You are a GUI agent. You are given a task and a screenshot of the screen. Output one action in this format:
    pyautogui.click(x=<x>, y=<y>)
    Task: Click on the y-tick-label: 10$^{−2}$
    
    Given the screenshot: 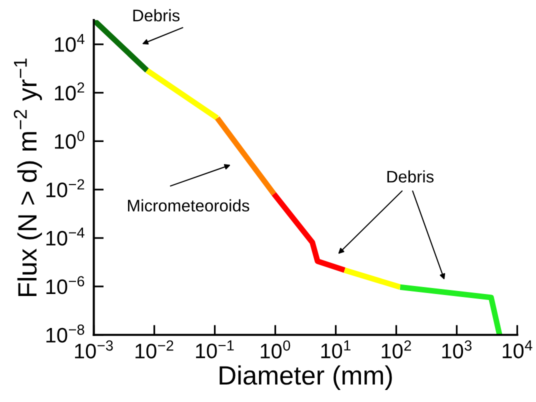 What is the action you would take?
    pyautogui.click(x=65, y=188)
    